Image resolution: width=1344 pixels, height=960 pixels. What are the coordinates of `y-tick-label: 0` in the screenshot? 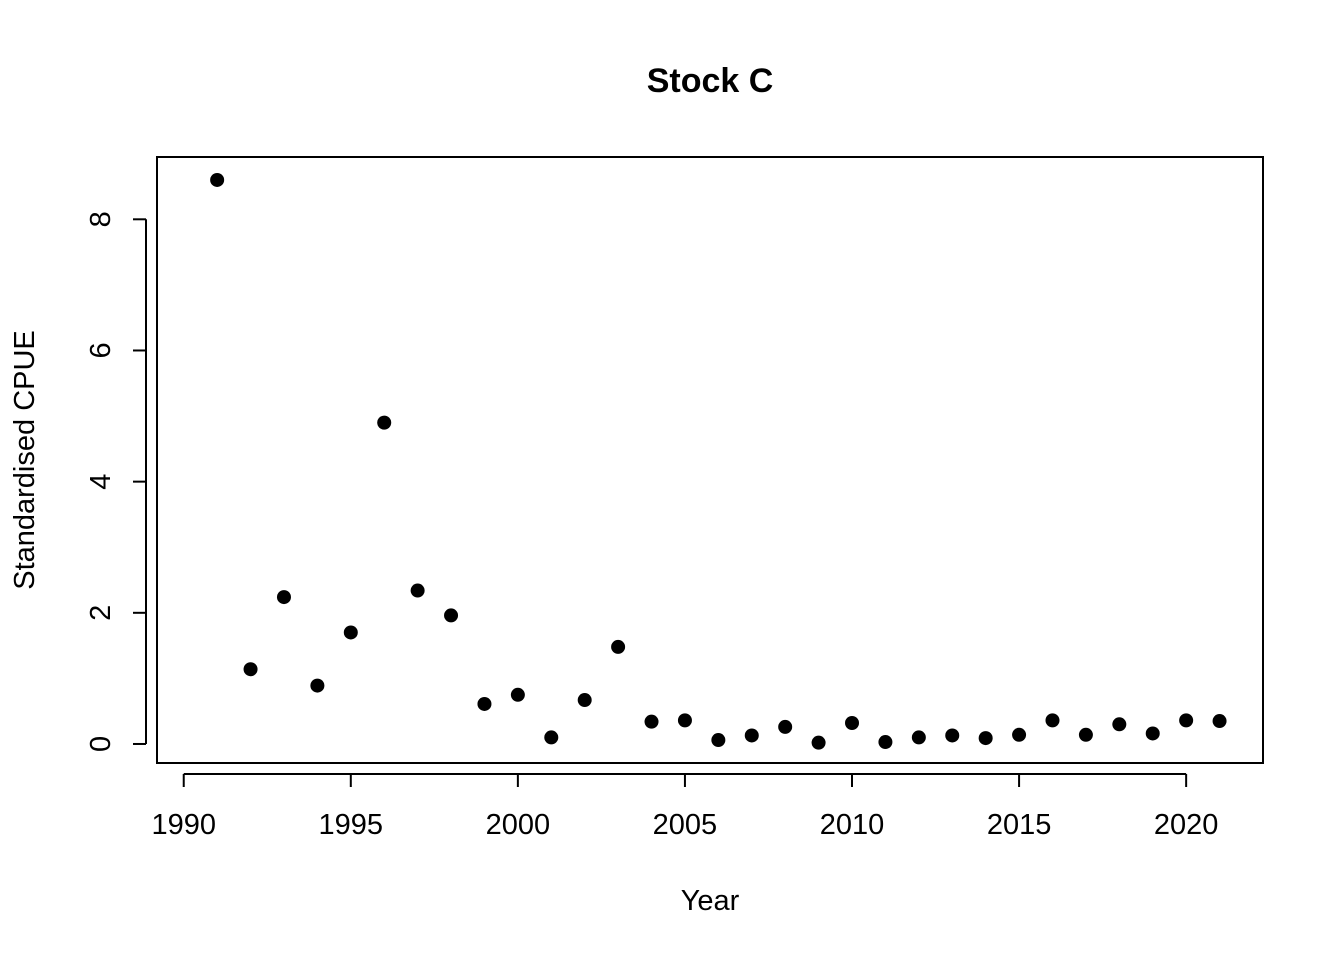 It's located at (101, 744).